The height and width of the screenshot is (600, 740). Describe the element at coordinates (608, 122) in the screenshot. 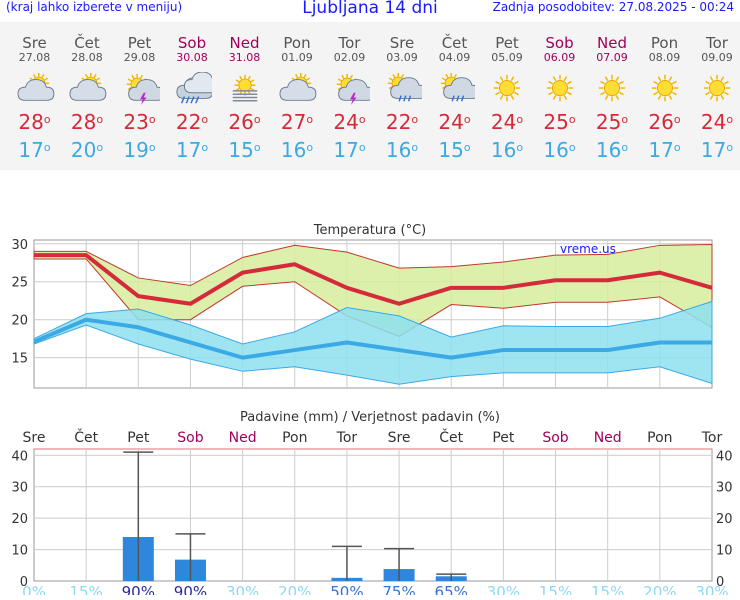

I see `max-temperature-value: 25` at that location.